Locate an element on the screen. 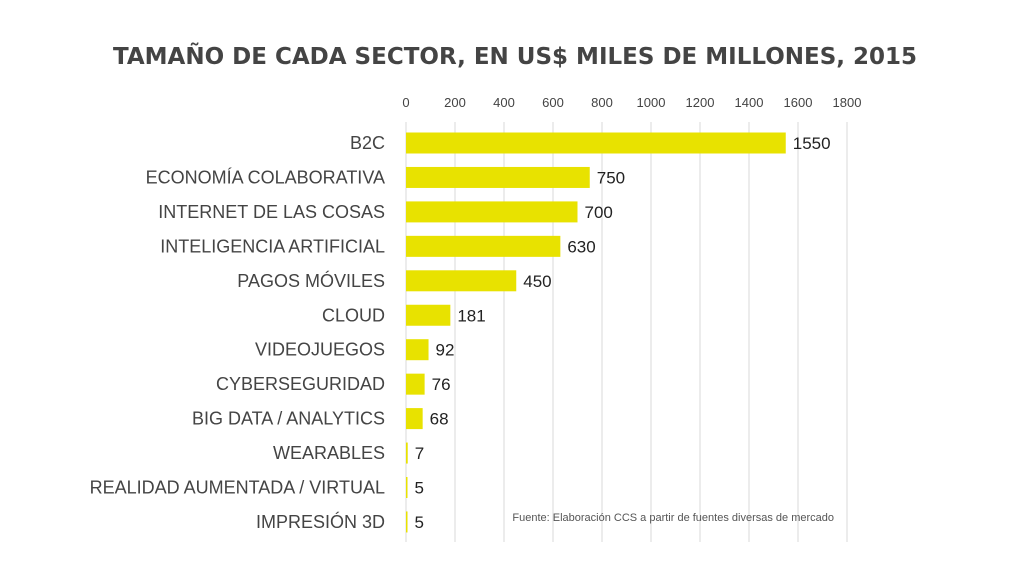 Image resolution: width=1024 pixels, height=576 pixels. value-label: 7 is located at coordinates (419, 453).